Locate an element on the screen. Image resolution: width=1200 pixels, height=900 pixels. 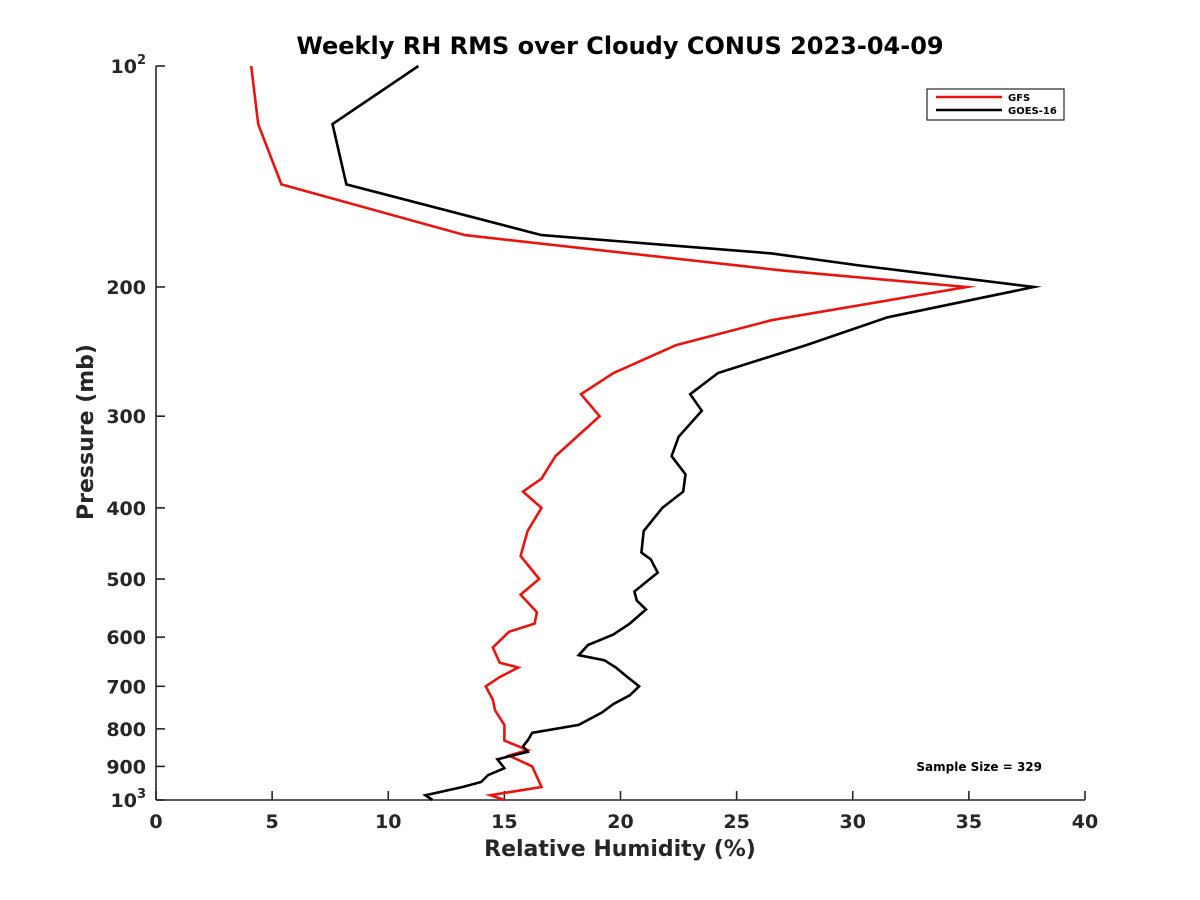
x-tick-label: 20 is located at coordinates (620, 822).